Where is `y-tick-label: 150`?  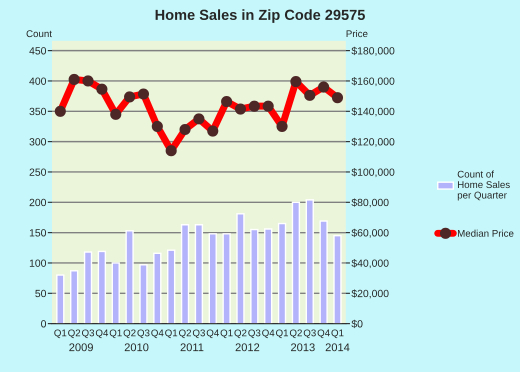 y-tick-label: 150 is located at coordinates (38, 233).